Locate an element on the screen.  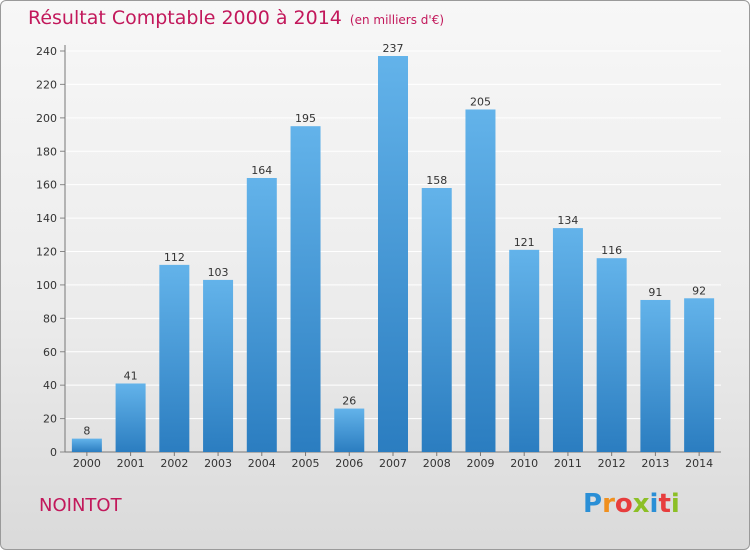
title-text: Résultat Comptable 2000 à 2014 is located at coordinates (185, 18).